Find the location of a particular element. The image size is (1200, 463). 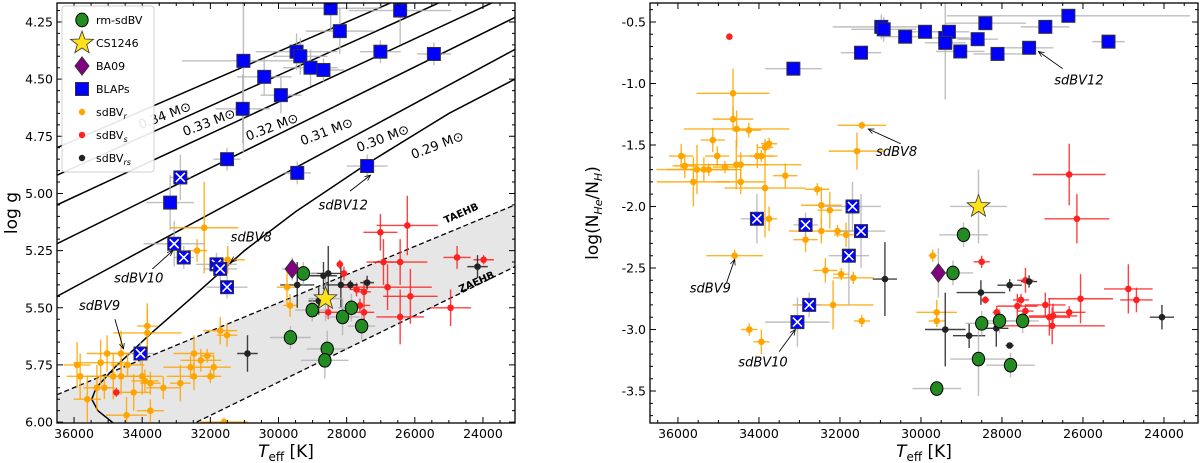

x-tick-label: 34000 is located at coordinates (759, 433).